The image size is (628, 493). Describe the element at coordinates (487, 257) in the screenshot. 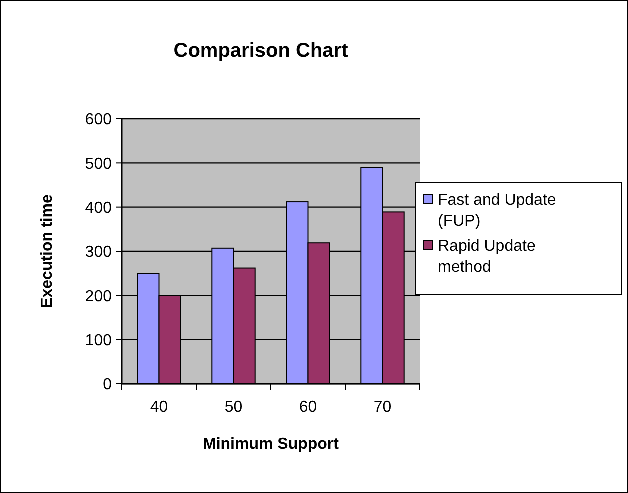

I see `legend-label: Rapid Update method` at that location.